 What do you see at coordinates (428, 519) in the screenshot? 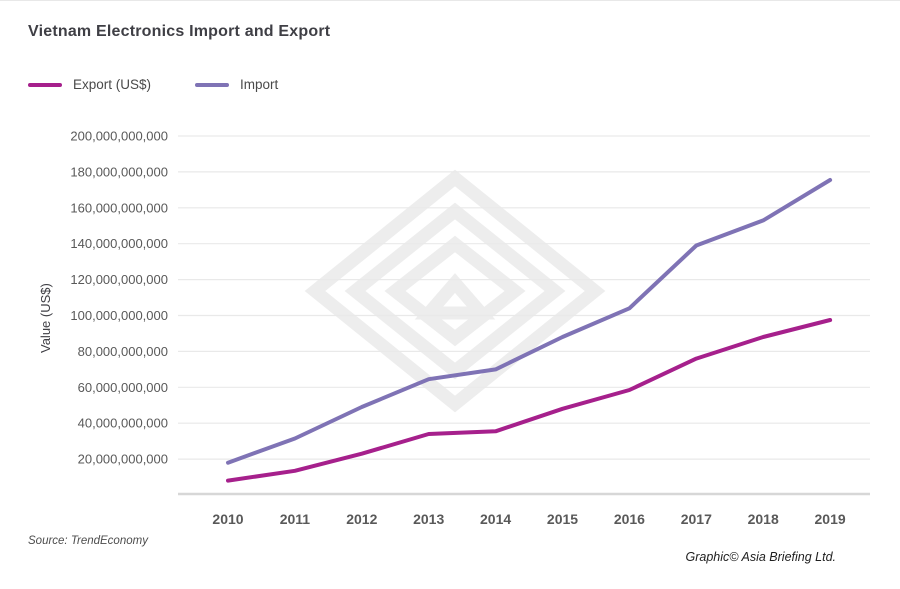
I see `x-tick-label: 2013` at bounding box center [428, 519].